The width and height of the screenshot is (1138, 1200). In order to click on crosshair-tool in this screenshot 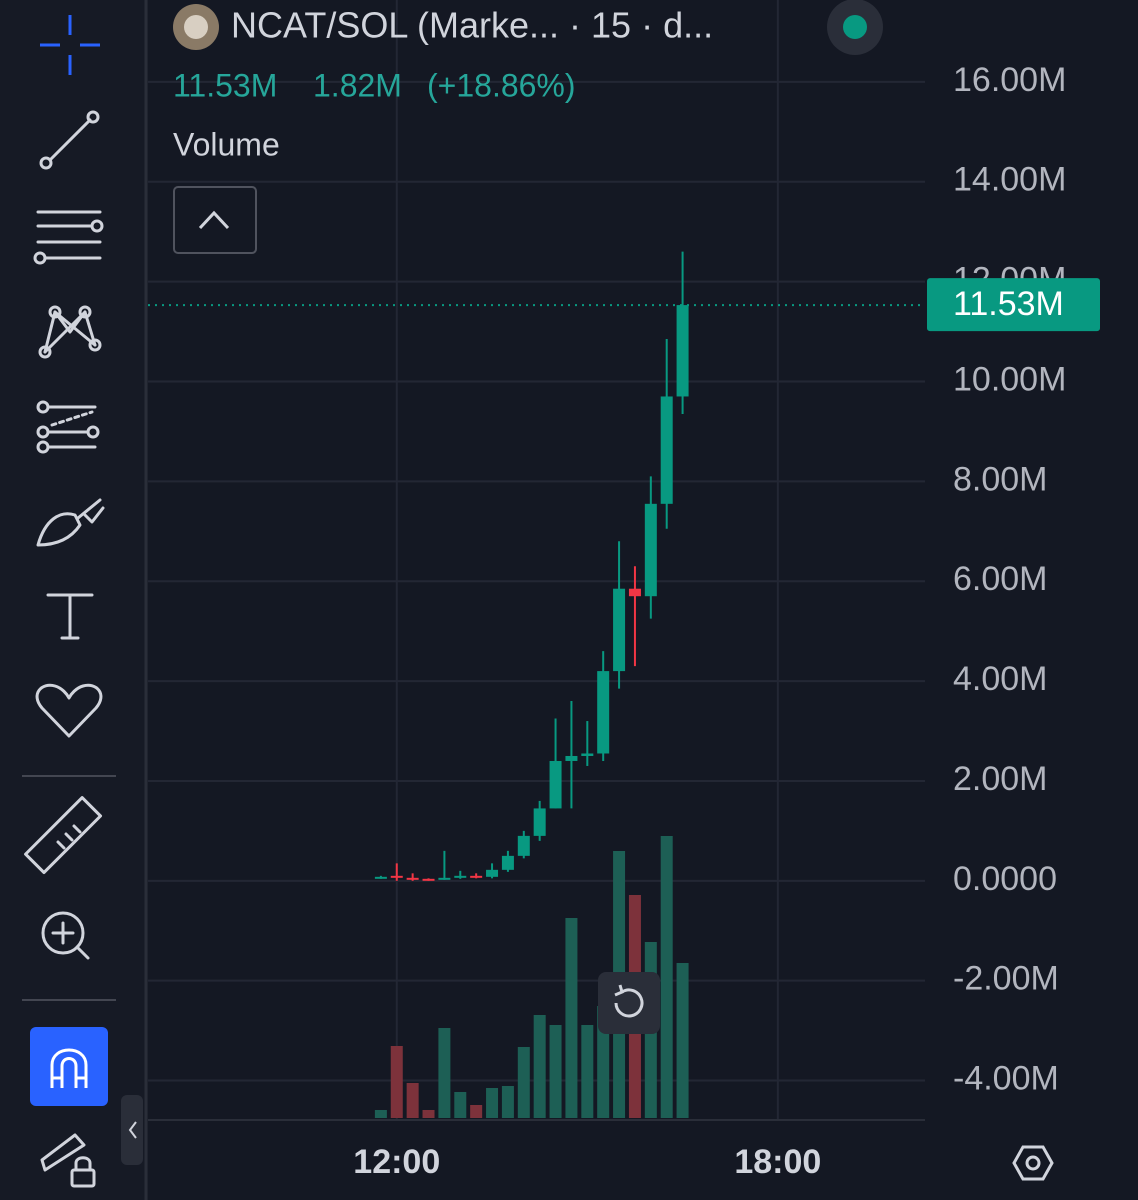, I will do `click(70, 45)`.